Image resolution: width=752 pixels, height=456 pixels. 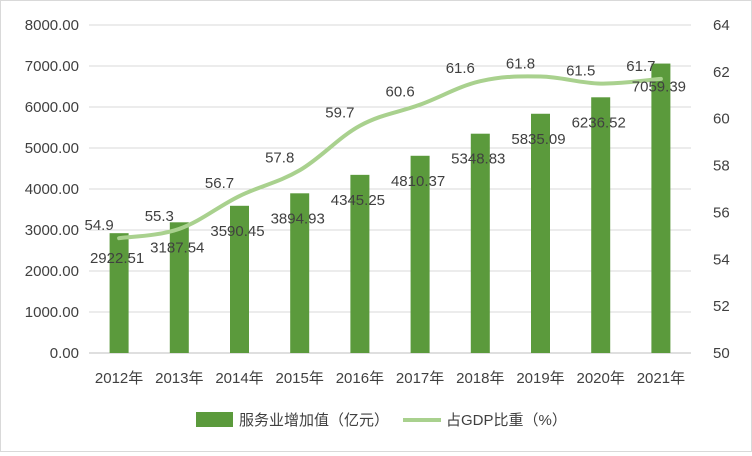 I want to click on line-data-label: 54.9, so click(x=98, y=225).